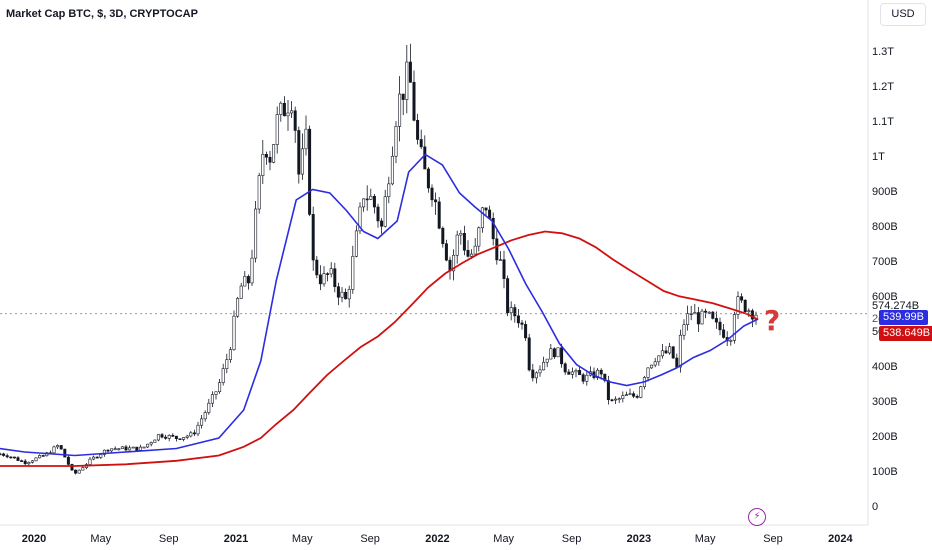  Describe the element at coordinates (885, 192) in the screenshot. I see `price-axis-tick-label: 900B` at that location.